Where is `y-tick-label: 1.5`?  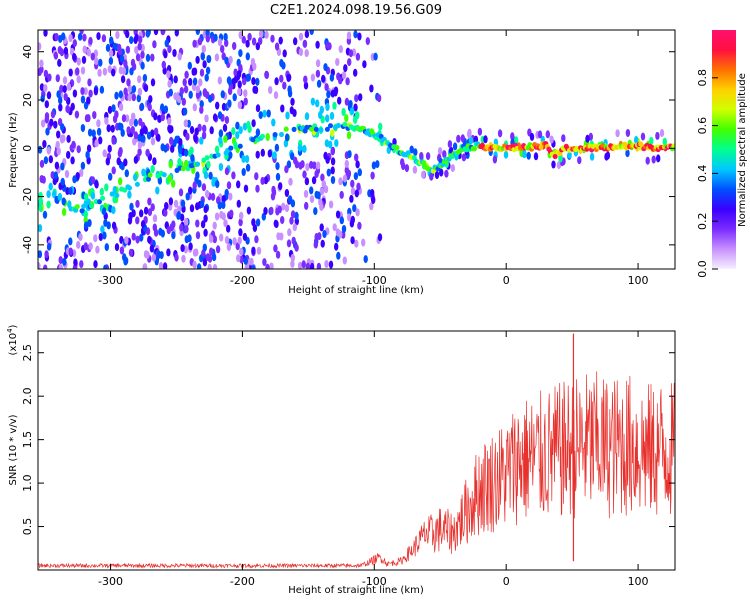 y-tick-label: 1.5 is located at coordinates (27, 440).